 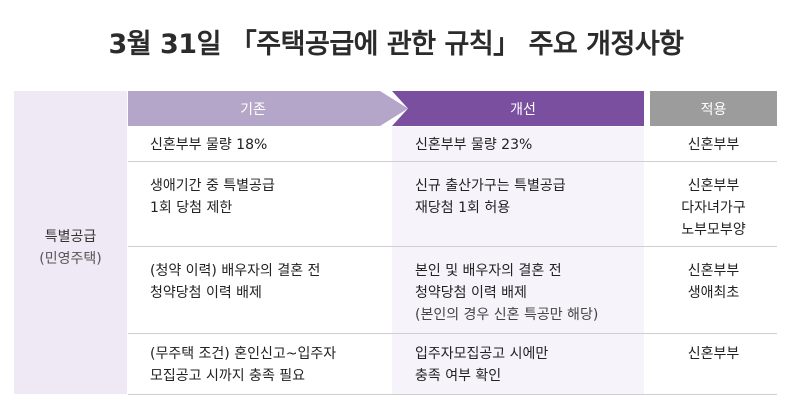 I want to click on header-apply-label: 적용, so click(x=713, y=109).